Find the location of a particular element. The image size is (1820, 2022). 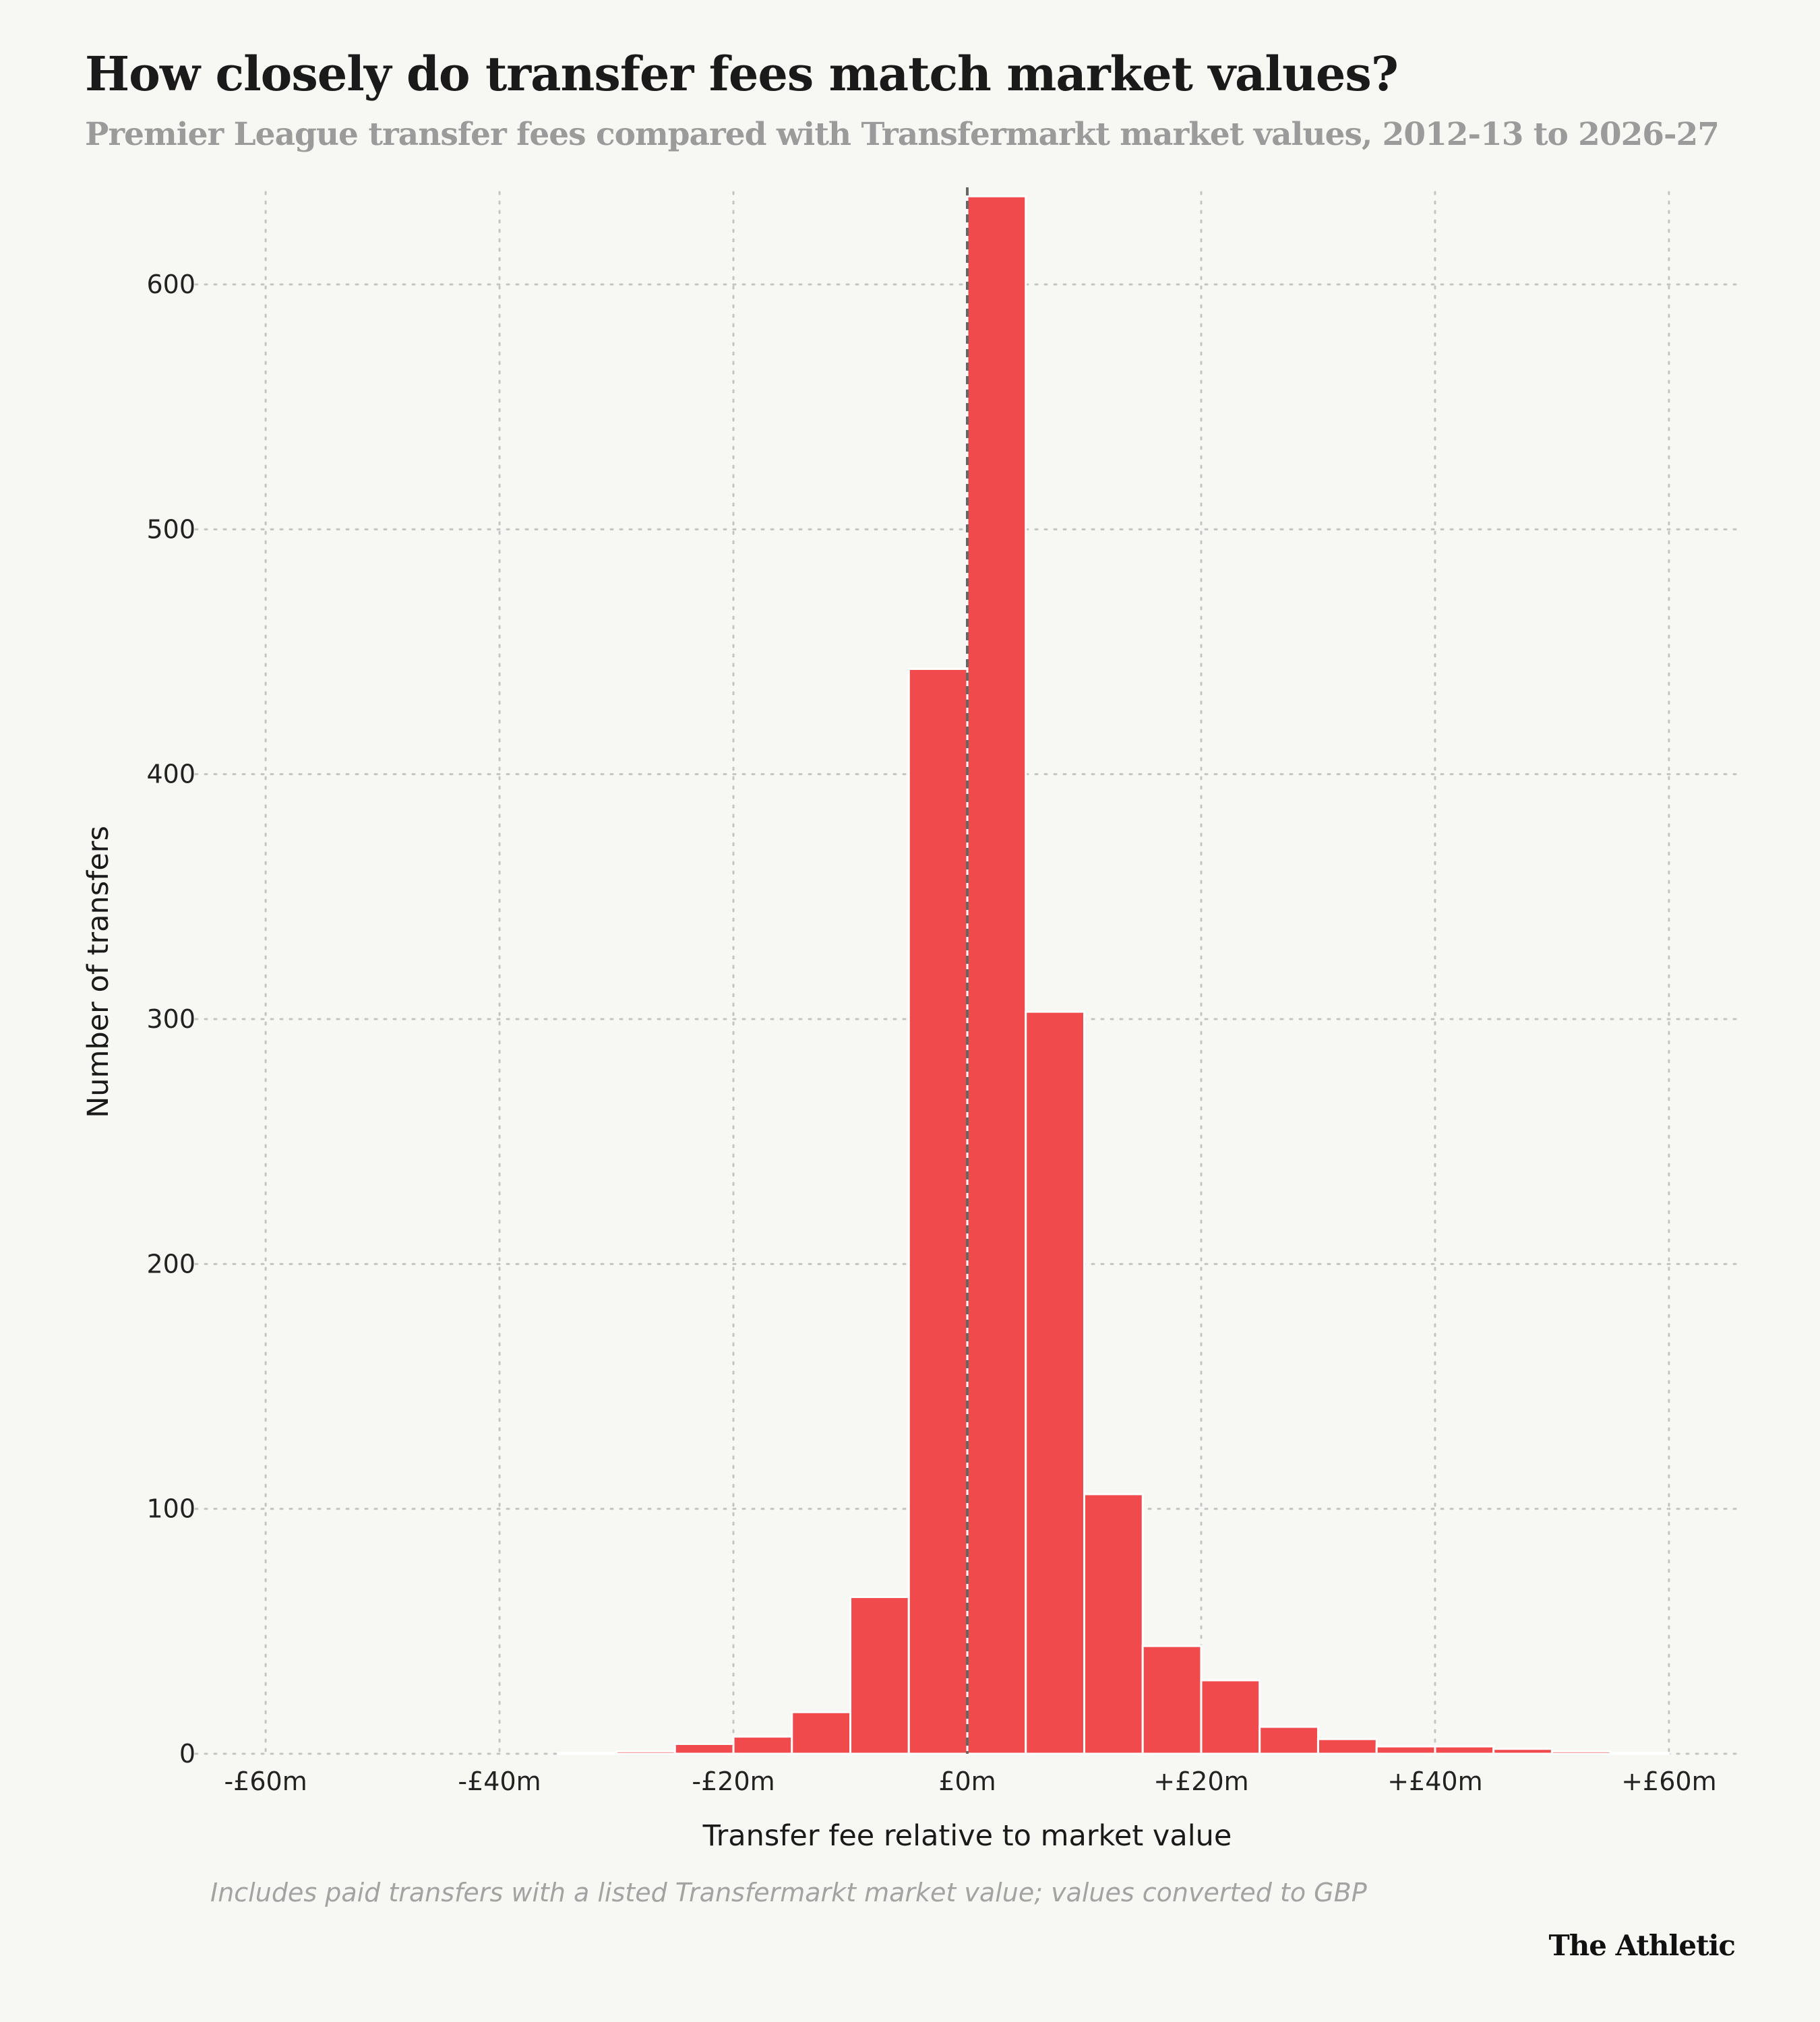

y-tick-label: 300 is located at coordinates (170, 1019).